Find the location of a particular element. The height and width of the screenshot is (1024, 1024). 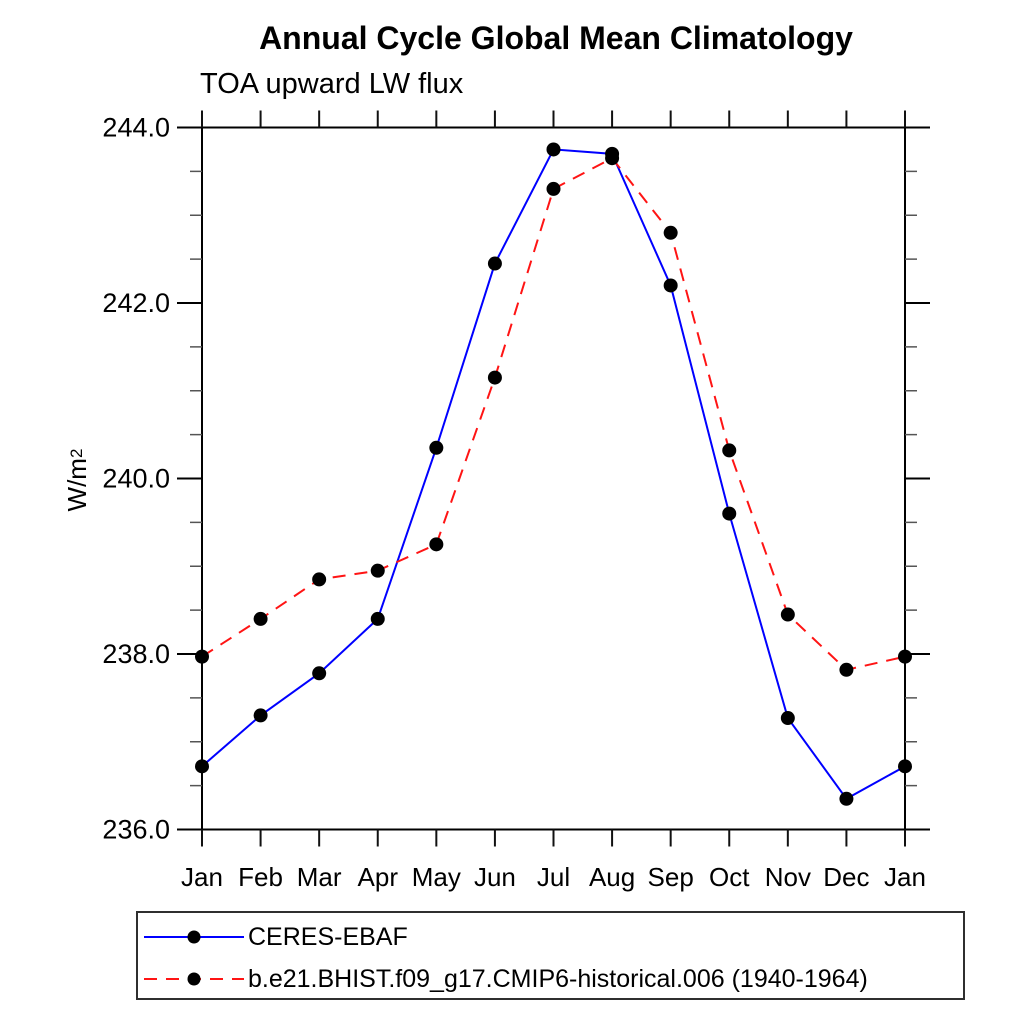

legend-label-ceres: CERES-EBAF is located at coordinates (328, 936).